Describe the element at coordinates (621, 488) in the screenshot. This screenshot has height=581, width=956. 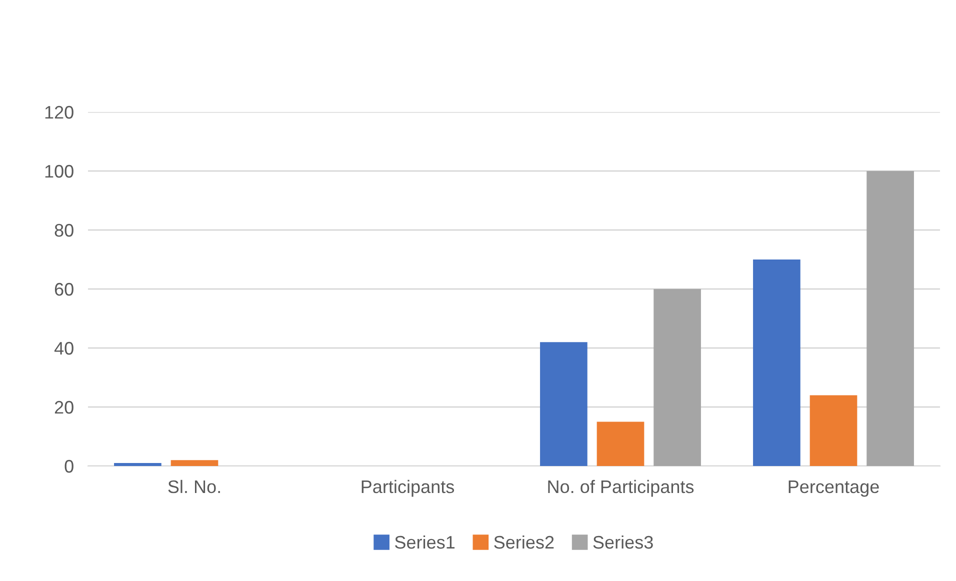
I see `x-tick-label: No. of Participants` at that location.